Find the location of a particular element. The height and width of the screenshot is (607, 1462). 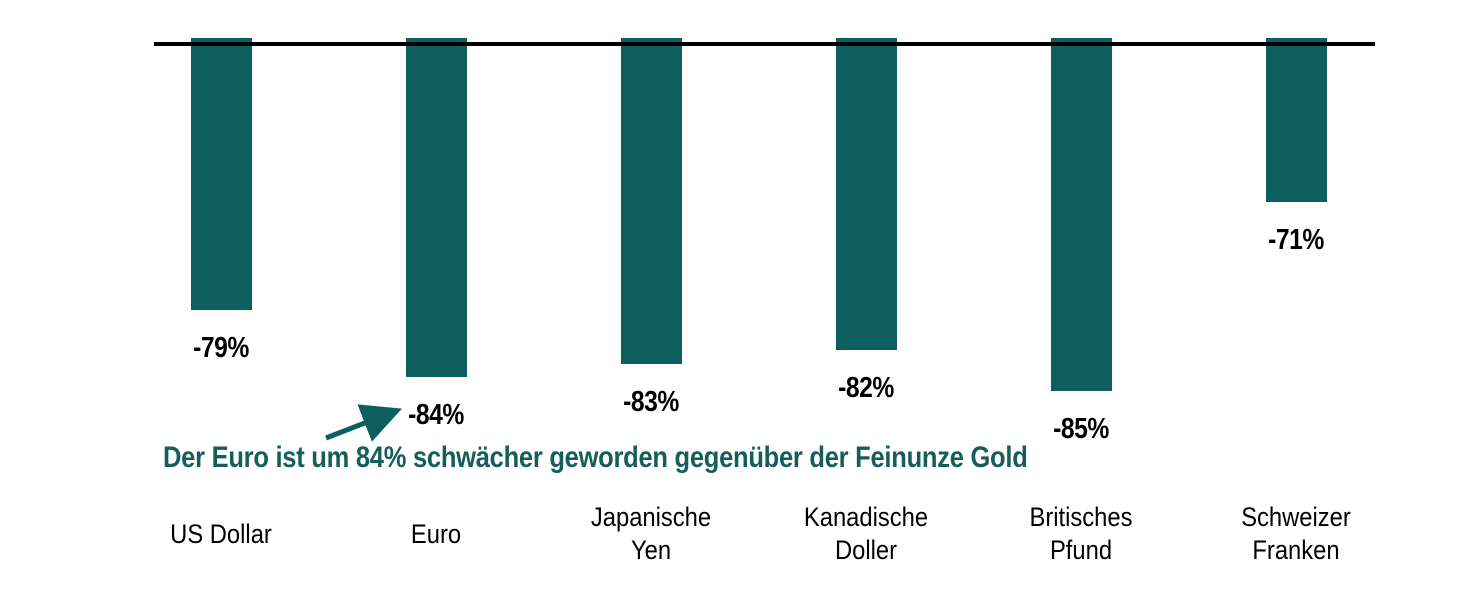

x-axis-line is located at coordinates (764, 44).